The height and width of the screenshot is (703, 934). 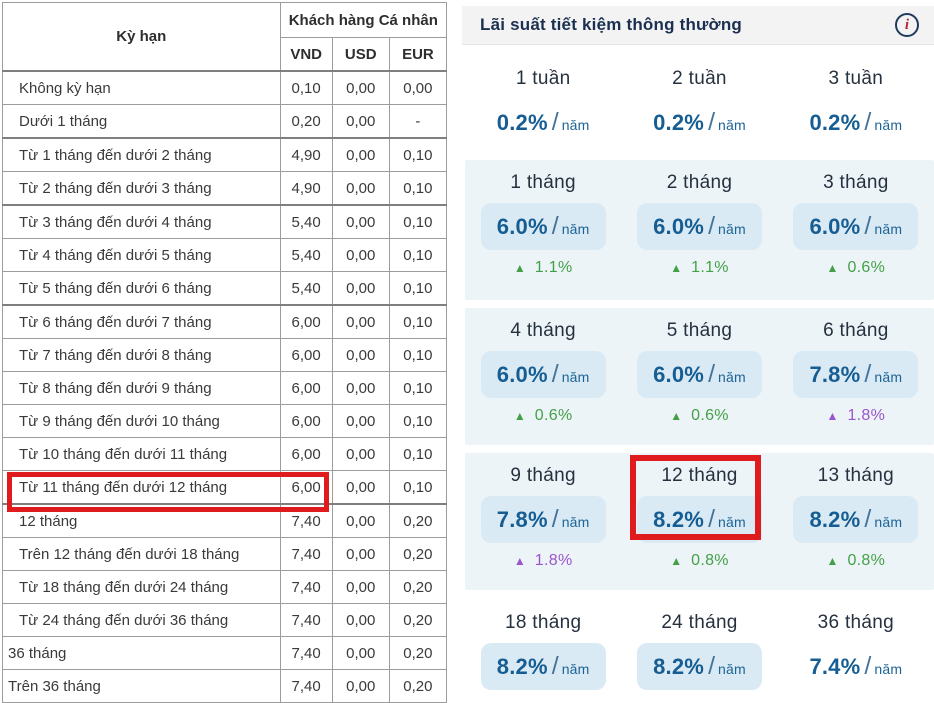 I want to click on term-label: 9 tháng, so click(x=543, y=475).